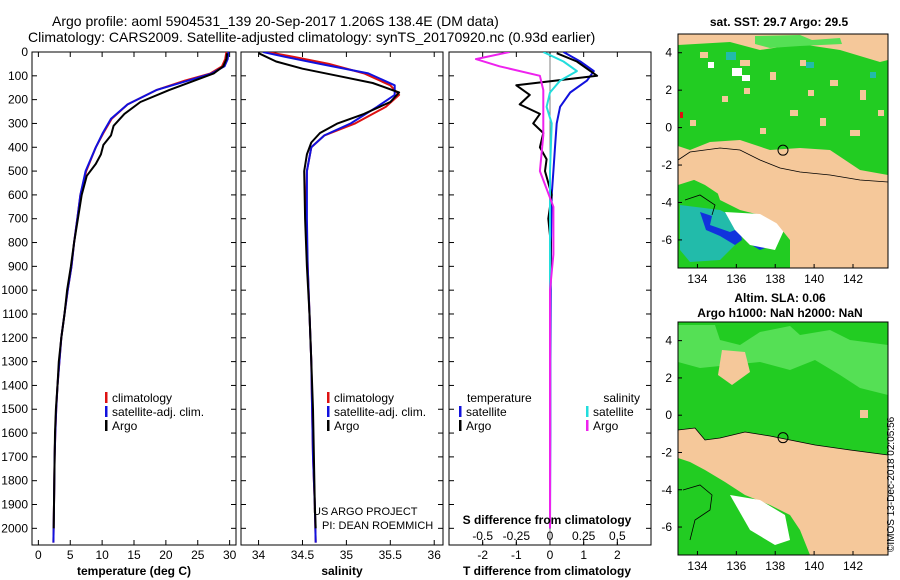  Describe the element at coordinates (499, 398) in the screenshot. I see `legend-temperature: temperature` at that location.